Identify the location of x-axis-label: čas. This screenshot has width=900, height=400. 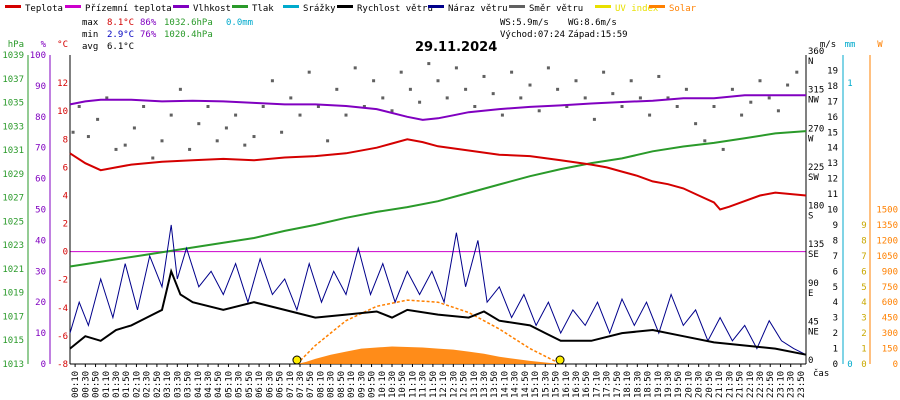
(821, 373).